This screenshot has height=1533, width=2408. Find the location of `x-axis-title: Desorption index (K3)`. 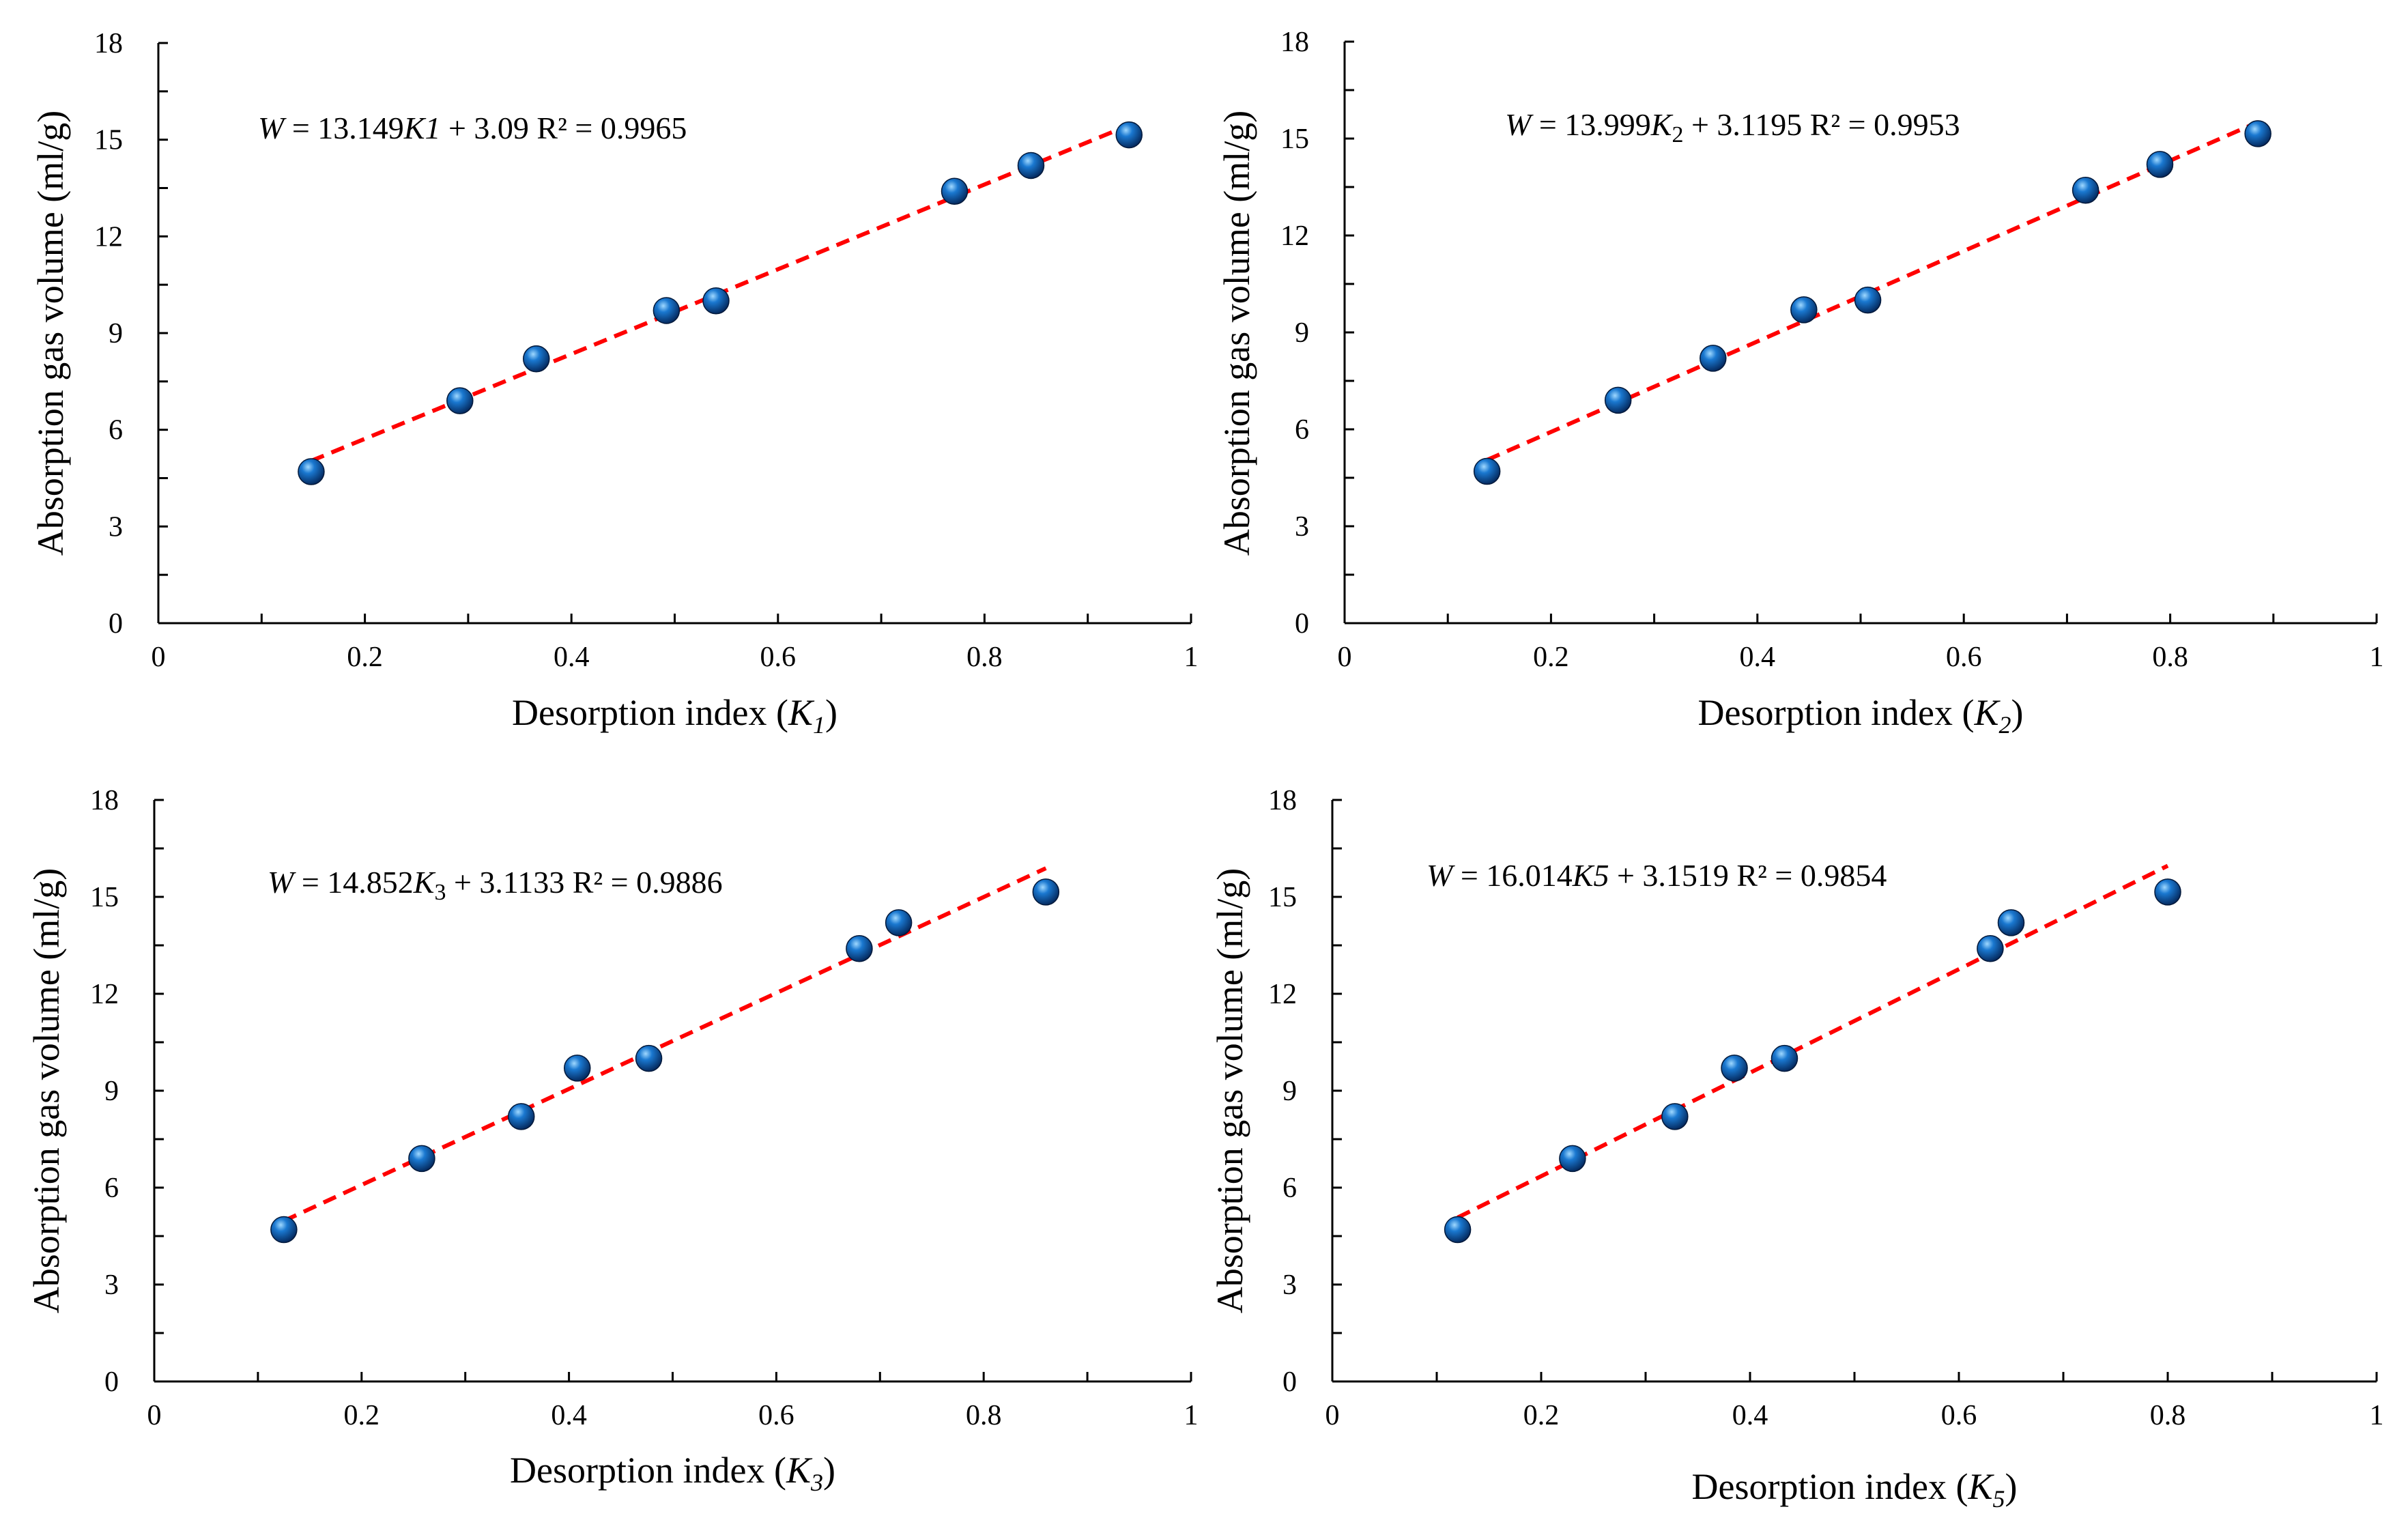

x-axis-title: Desorption index (K3) is located at coordinates (672, 1473).